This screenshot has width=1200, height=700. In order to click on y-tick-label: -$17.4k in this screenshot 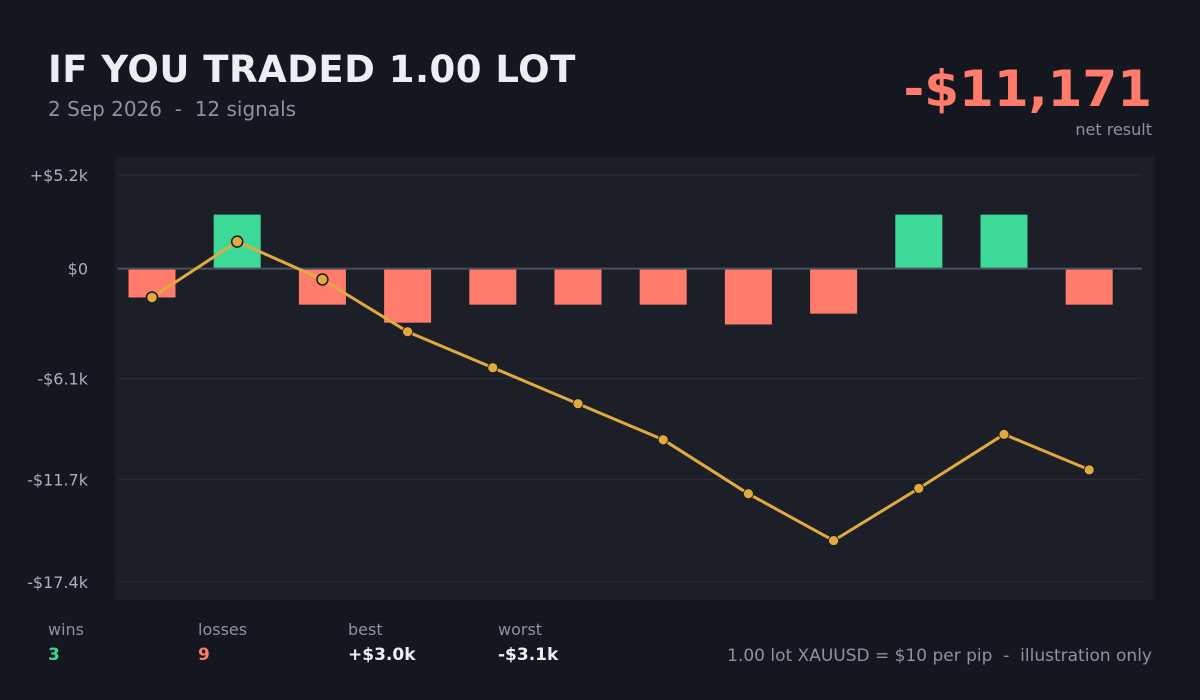, I will do `click(58, 582)`.